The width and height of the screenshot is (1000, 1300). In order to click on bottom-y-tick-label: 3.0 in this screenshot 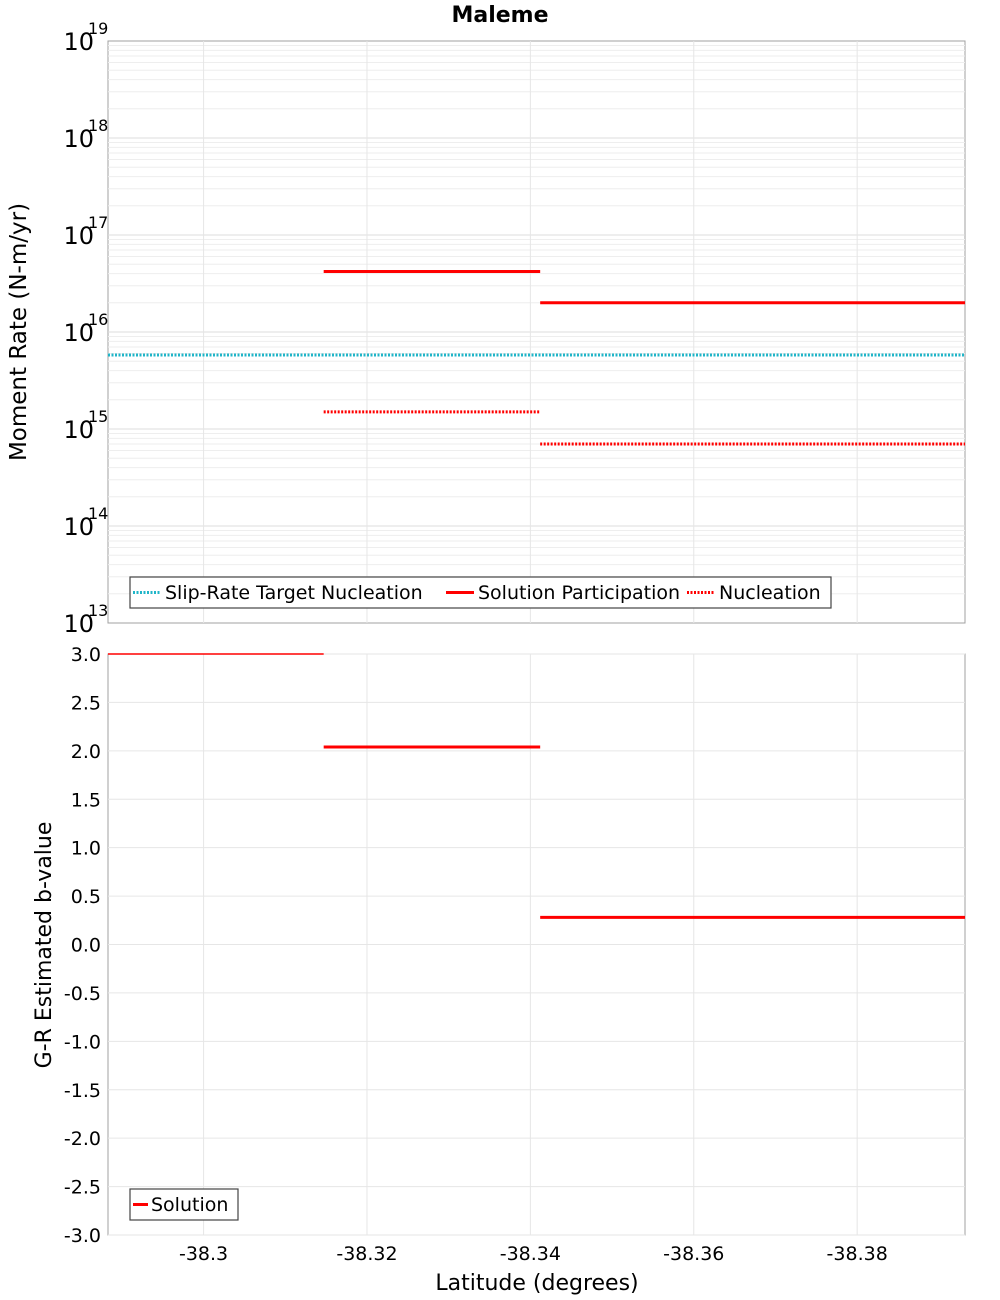, I will do `click(86, 655)`.